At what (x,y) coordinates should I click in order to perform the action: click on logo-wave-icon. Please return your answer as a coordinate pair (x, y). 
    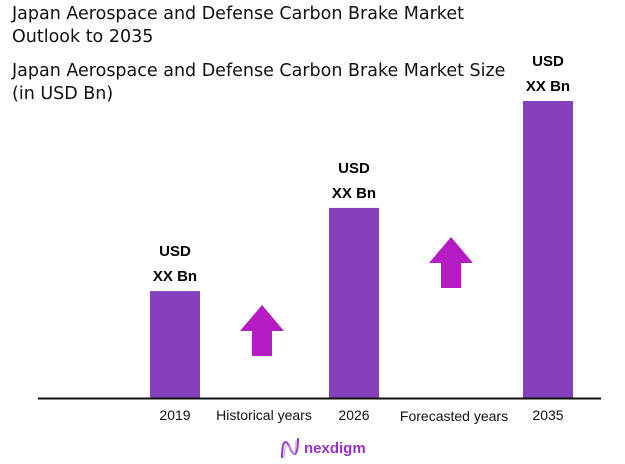
    Looking at the image, I should click on (290, 448).